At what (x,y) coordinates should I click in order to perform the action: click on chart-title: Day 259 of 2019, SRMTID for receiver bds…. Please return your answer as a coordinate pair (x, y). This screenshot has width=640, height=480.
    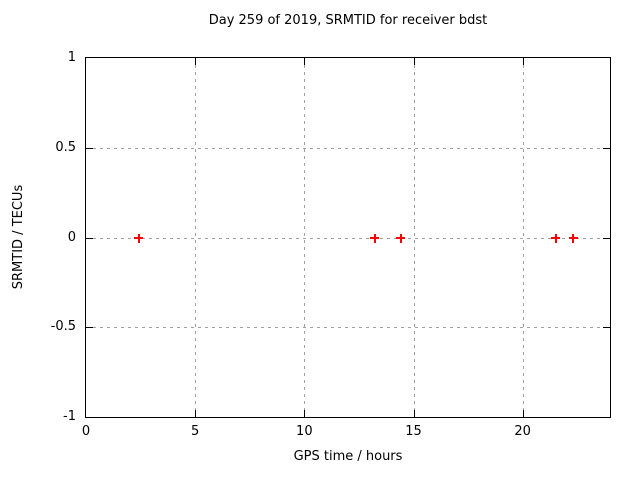
    Looking at the image, I should click on (348, 20).